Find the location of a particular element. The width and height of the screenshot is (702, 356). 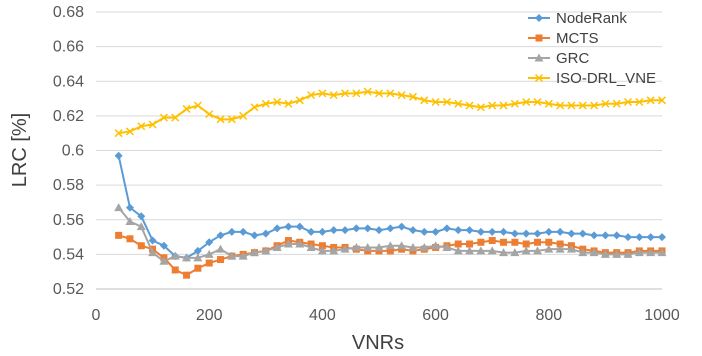

legend-item: NodeRank is located at coordinates (577, 18).